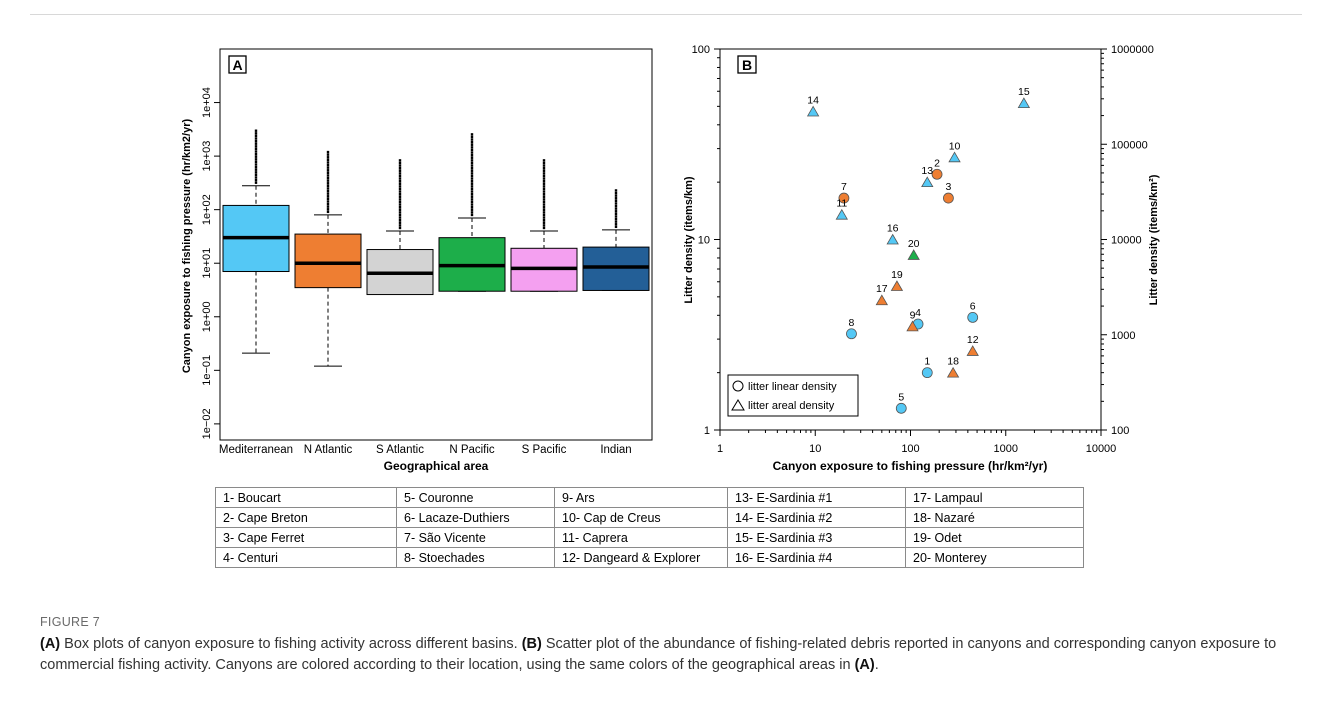 This screenshot has height=709, width=1322. What do you see at coordinates (436, 466) in the screenshot?
I see `panel-a-x-axis-label: Geographical area` at bounding box center [436, 466].